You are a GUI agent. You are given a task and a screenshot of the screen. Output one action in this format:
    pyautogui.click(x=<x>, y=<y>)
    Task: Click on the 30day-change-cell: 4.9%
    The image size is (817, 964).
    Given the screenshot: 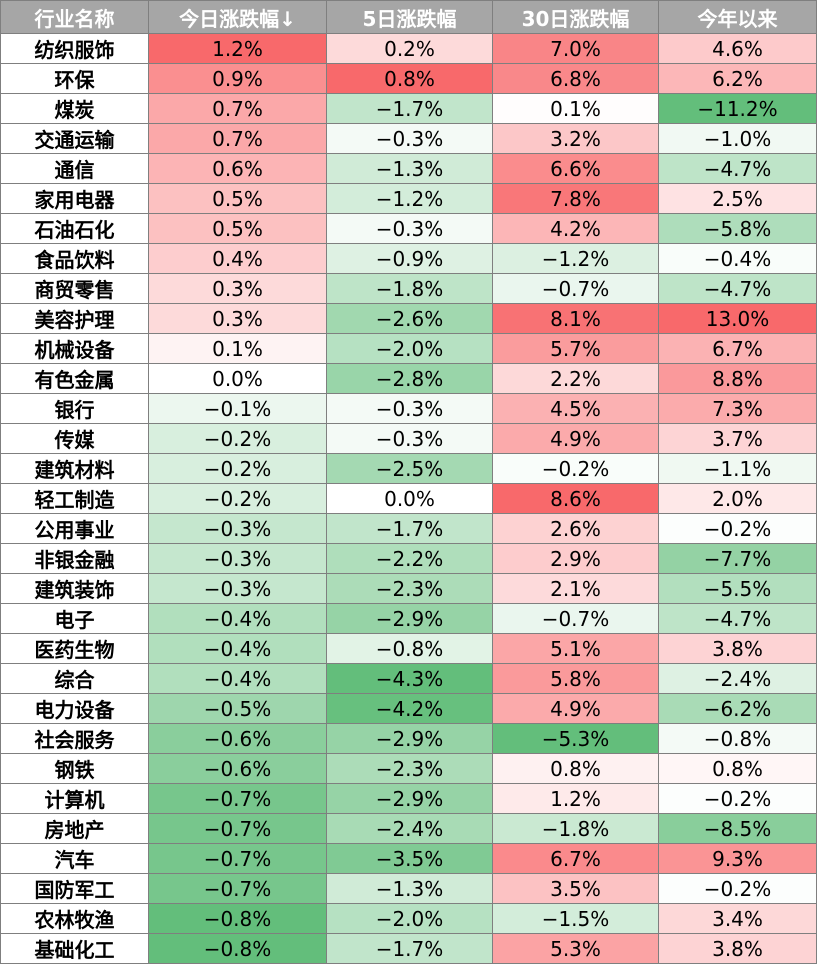 What is the action you would take?
    pyautogui.click(x=575, y=438)
    